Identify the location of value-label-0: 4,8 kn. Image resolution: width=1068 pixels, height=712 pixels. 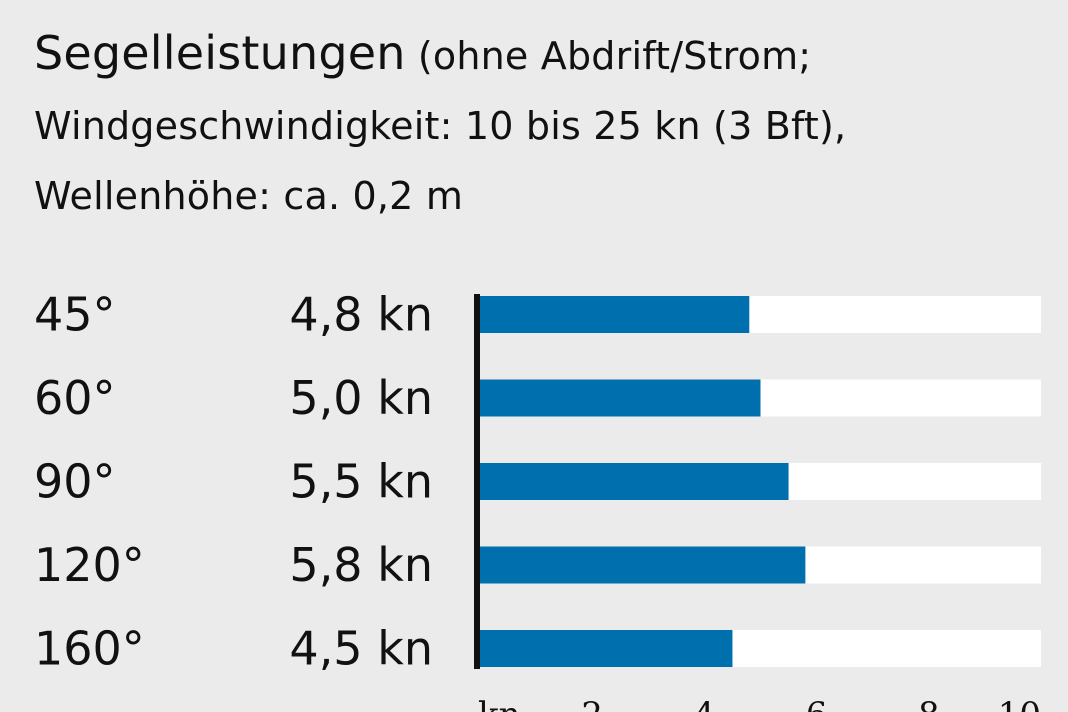
(361, 315).